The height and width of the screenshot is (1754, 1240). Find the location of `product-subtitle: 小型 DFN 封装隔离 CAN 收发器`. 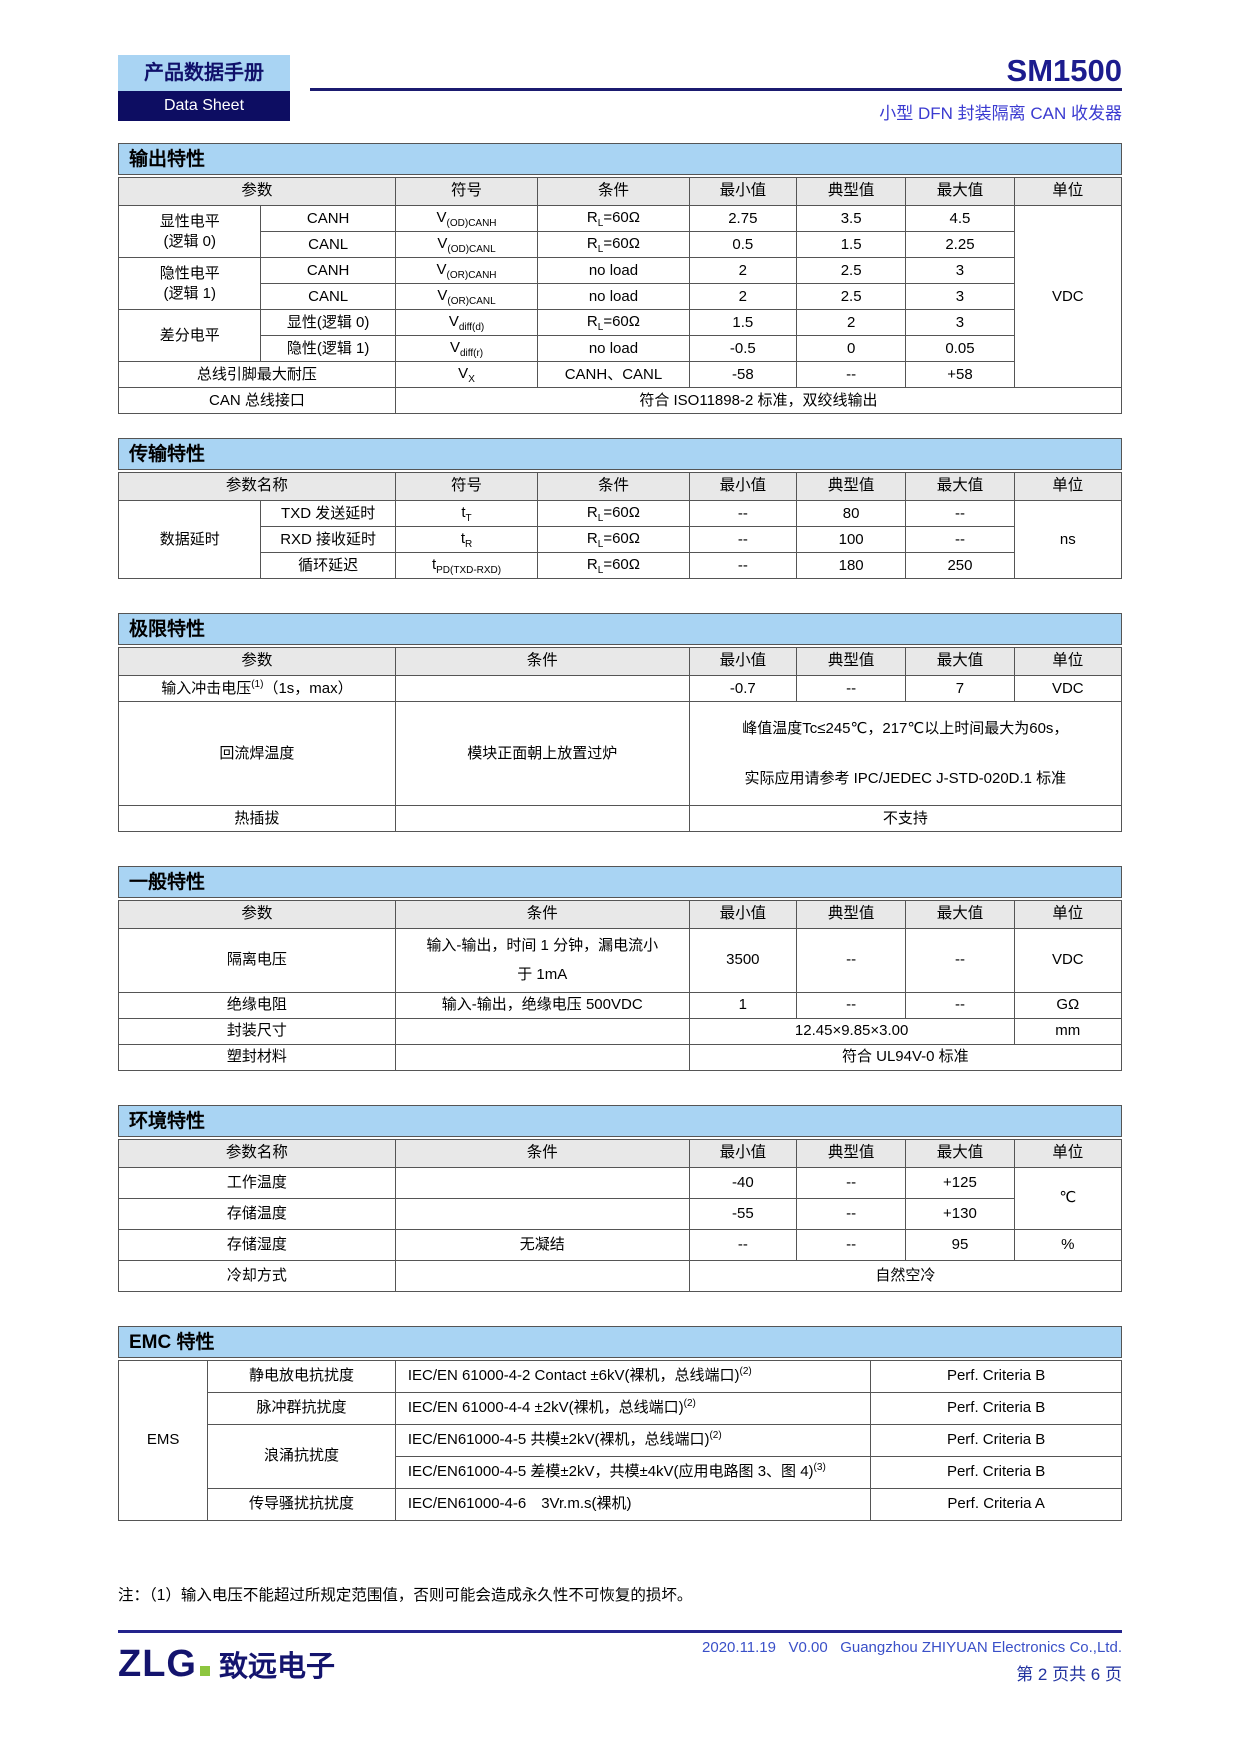

product-subtitle: 小型 DFN 封装隔离 CAN 收发器 is located at coordinates (1000, 113).